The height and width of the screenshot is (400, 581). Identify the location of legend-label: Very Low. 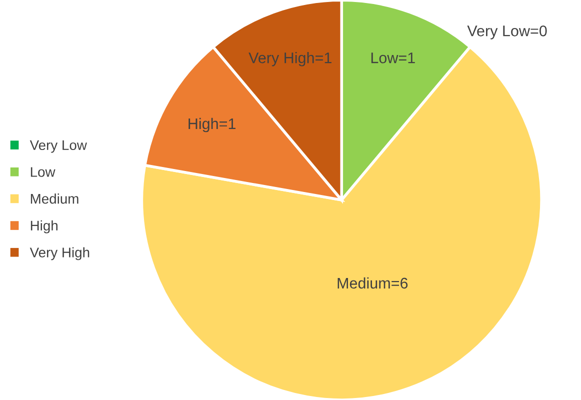
(58, 146).